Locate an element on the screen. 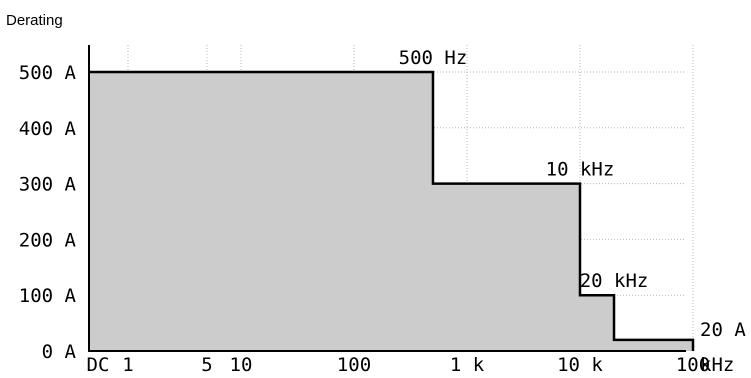  y-tick-label: 200 A is located at coordinates (48, 240).